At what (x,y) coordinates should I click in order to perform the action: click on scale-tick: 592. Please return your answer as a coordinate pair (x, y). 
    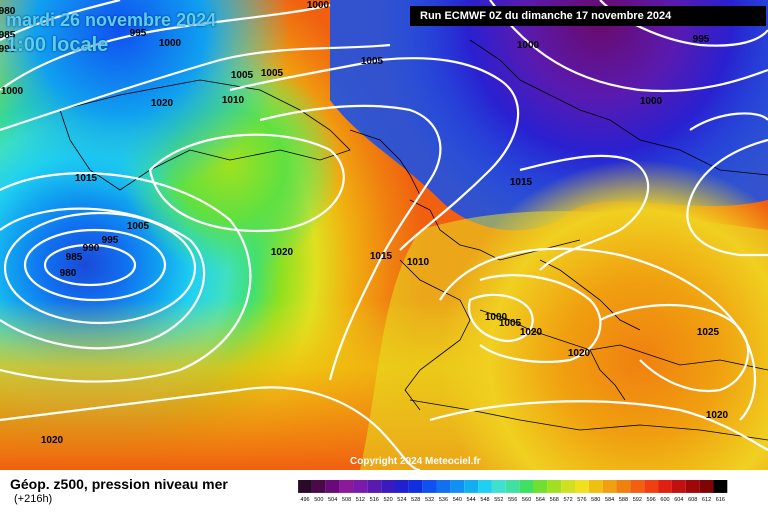
    Looking at the image, I should click on (637, 500).